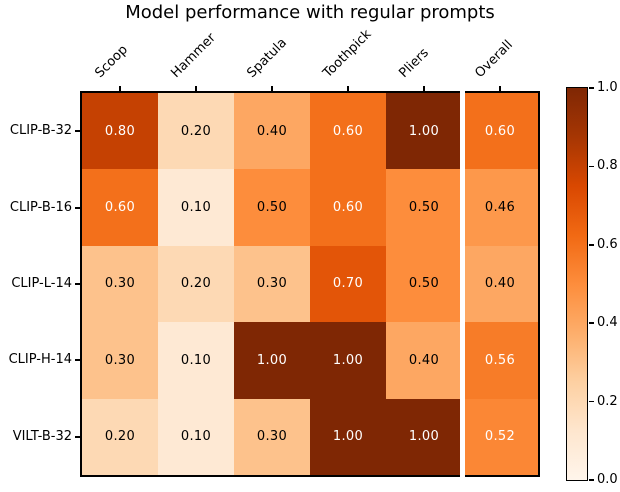 Image resolution: width=620 pixels, height=492 pixels. I want to click on x-tick-Toothpick, so click(348, 88).